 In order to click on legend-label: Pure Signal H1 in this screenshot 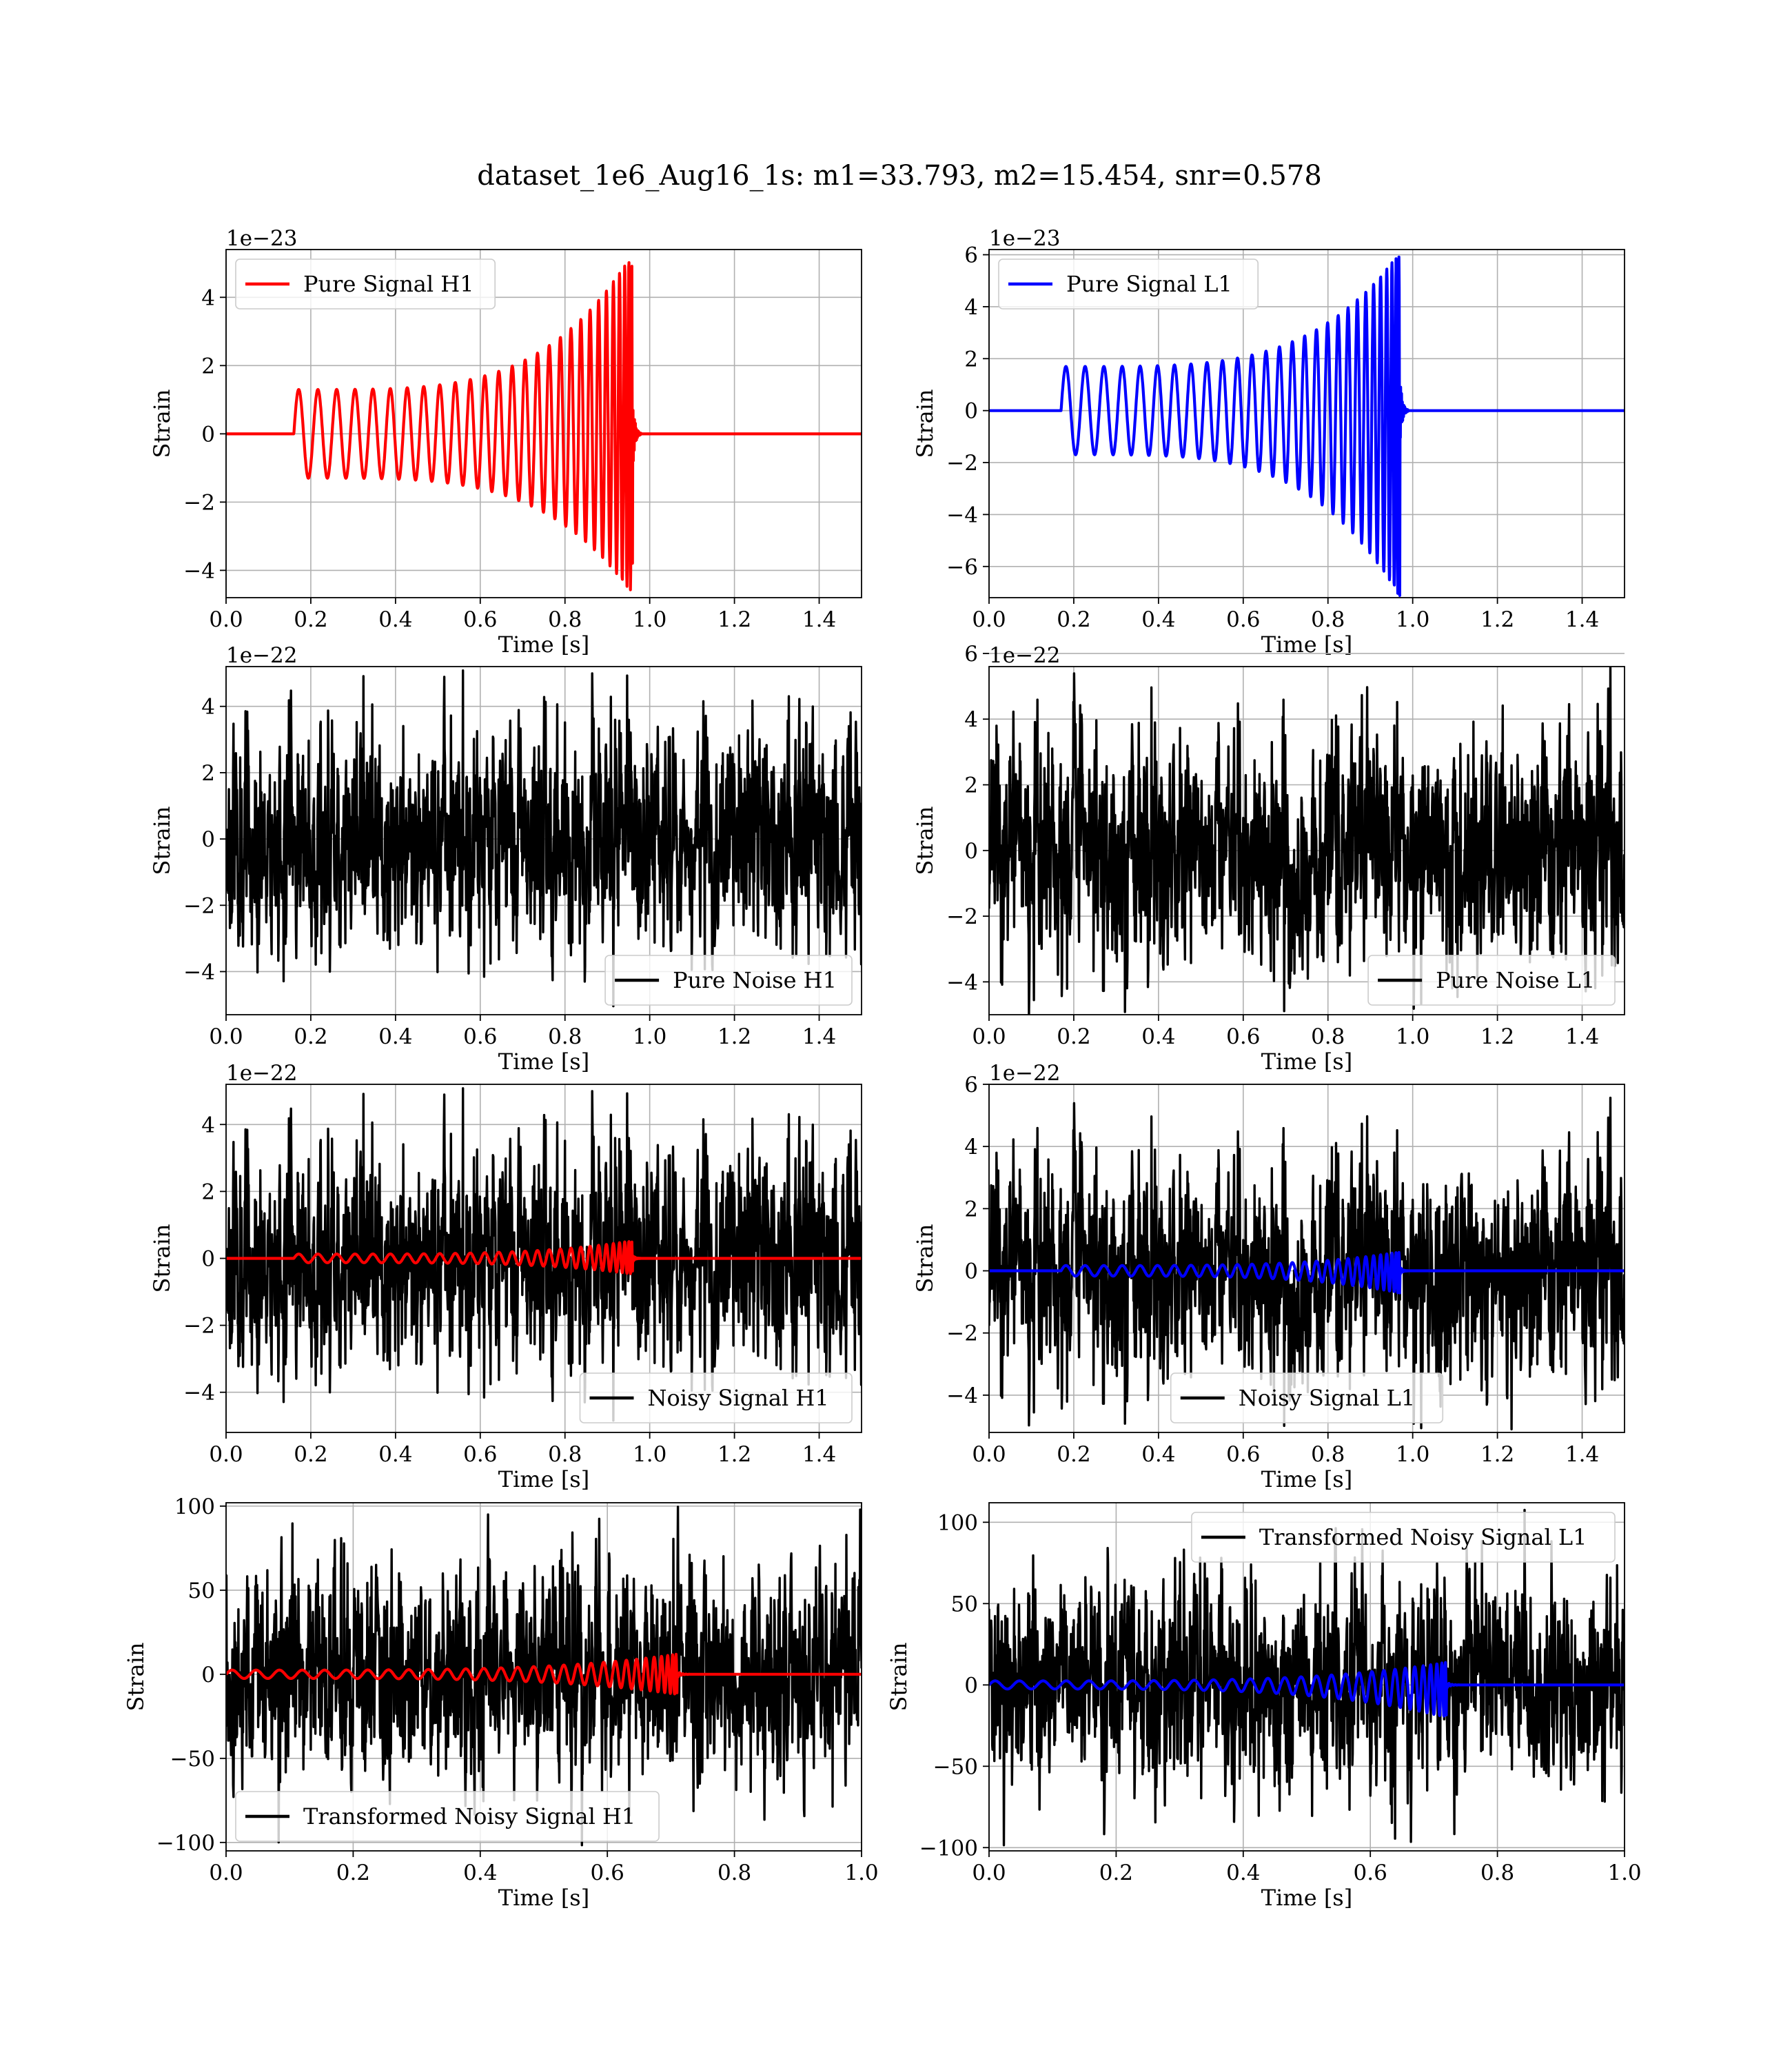, I will do `click(388, 284)`.